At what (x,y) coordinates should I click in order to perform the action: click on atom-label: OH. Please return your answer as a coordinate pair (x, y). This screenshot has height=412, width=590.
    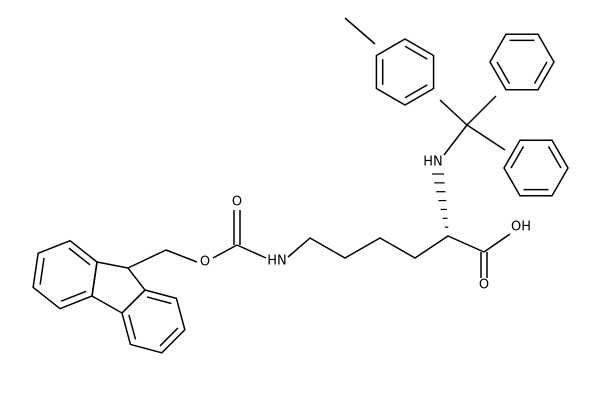
    Looking at the image, I should click on (521, 227).